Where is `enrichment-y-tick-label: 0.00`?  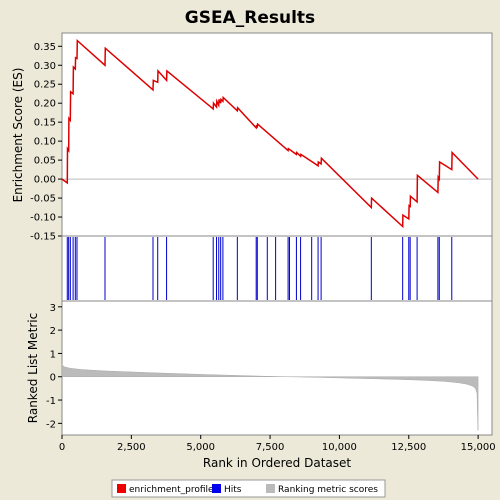 enrichment-y-tick-label: 0.00 is located at coordinates (45, 180).